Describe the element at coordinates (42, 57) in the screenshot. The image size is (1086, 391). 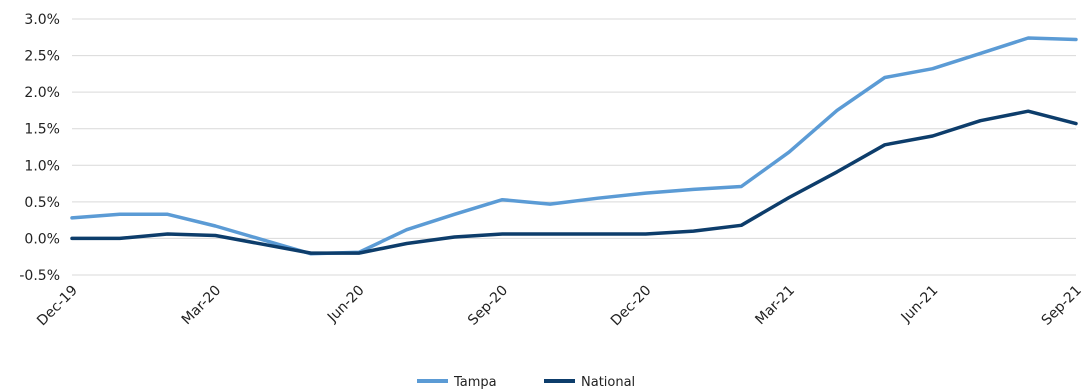
I see `y-tick-label: 2.5%` at that location.